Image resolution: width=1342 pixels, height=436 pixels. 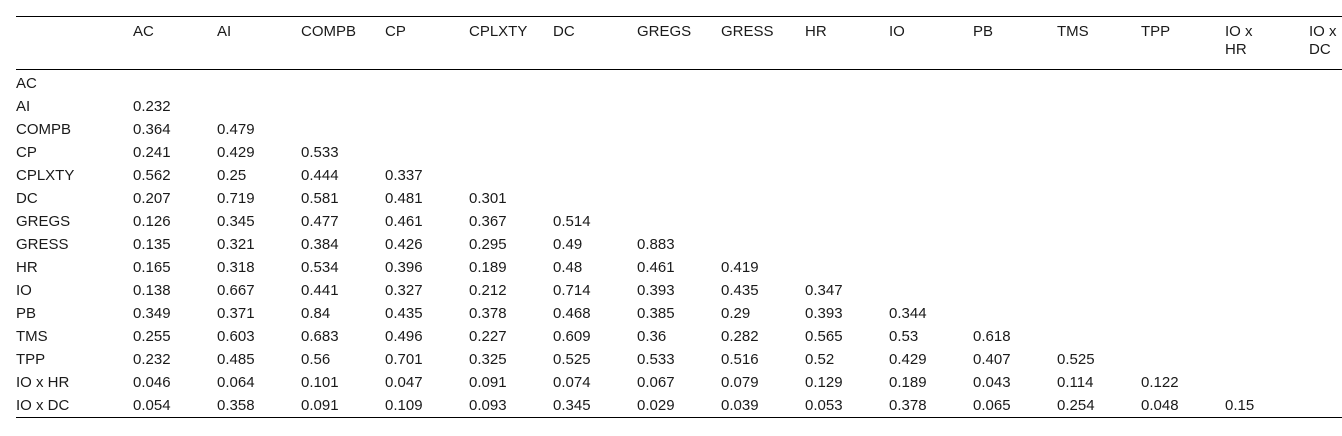 What do you see at coordinates (679, 129) in the screenshot?
I see `table-row: COMPB 0.364 0.479` at bounding box center [679, 129].